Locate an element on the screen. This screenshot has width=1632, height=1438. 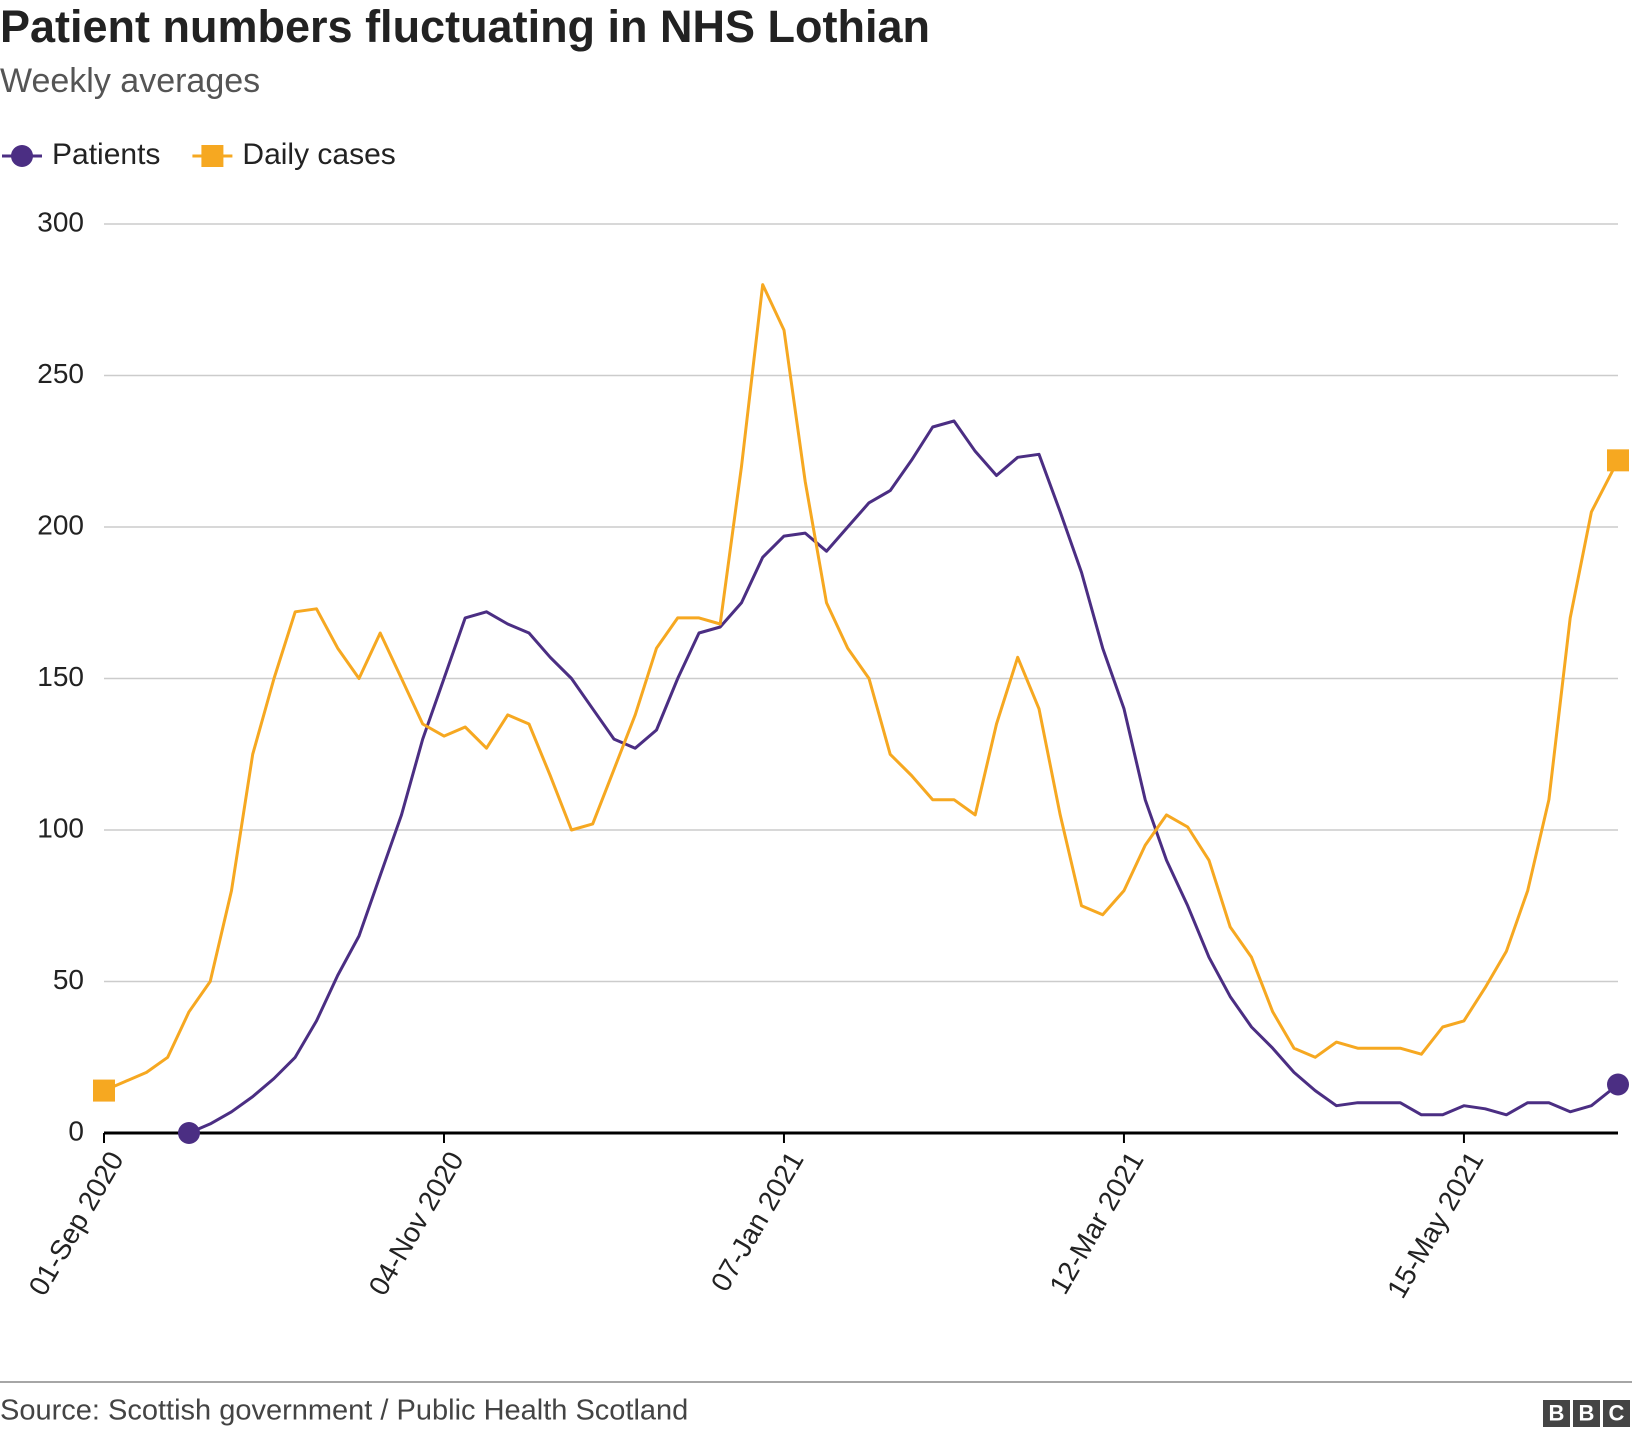
x-tick-label: 15-May 2021 is located at coordinates (1435, 1224).